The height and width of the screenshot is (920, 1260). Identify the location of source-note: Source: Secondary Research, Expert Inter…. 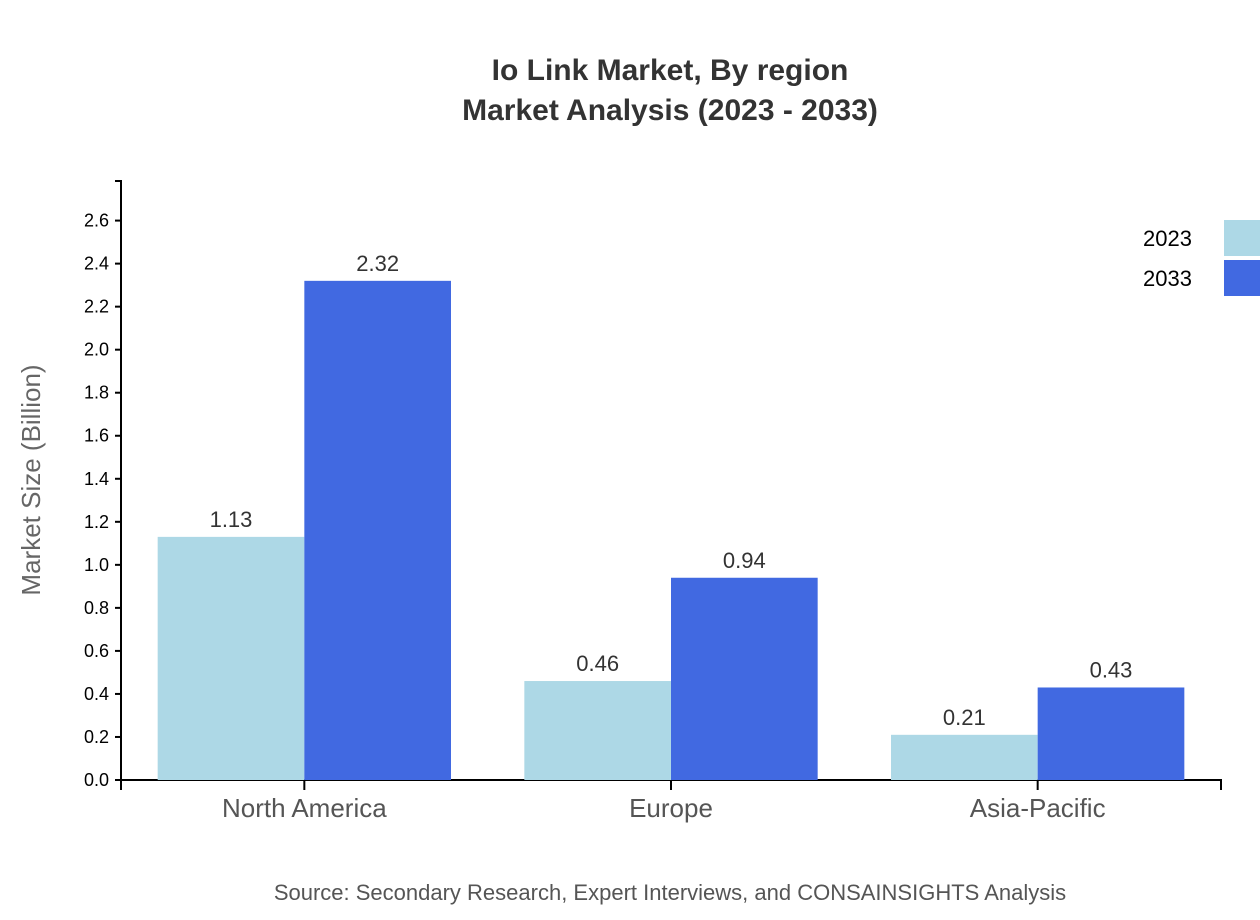
(670, 892).